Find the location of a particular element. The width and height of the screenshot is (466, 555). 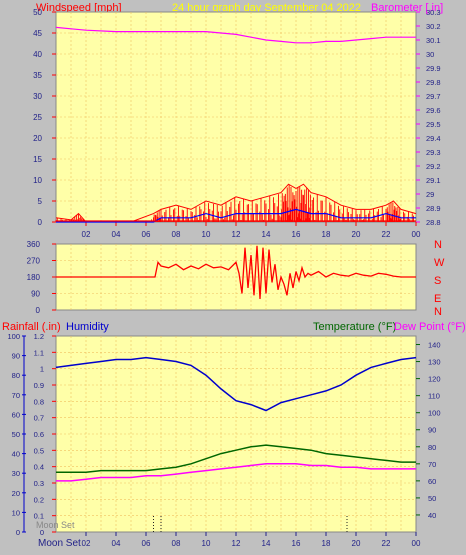

baro-tick-label: 29.6 is located at coordinates (433, 110).